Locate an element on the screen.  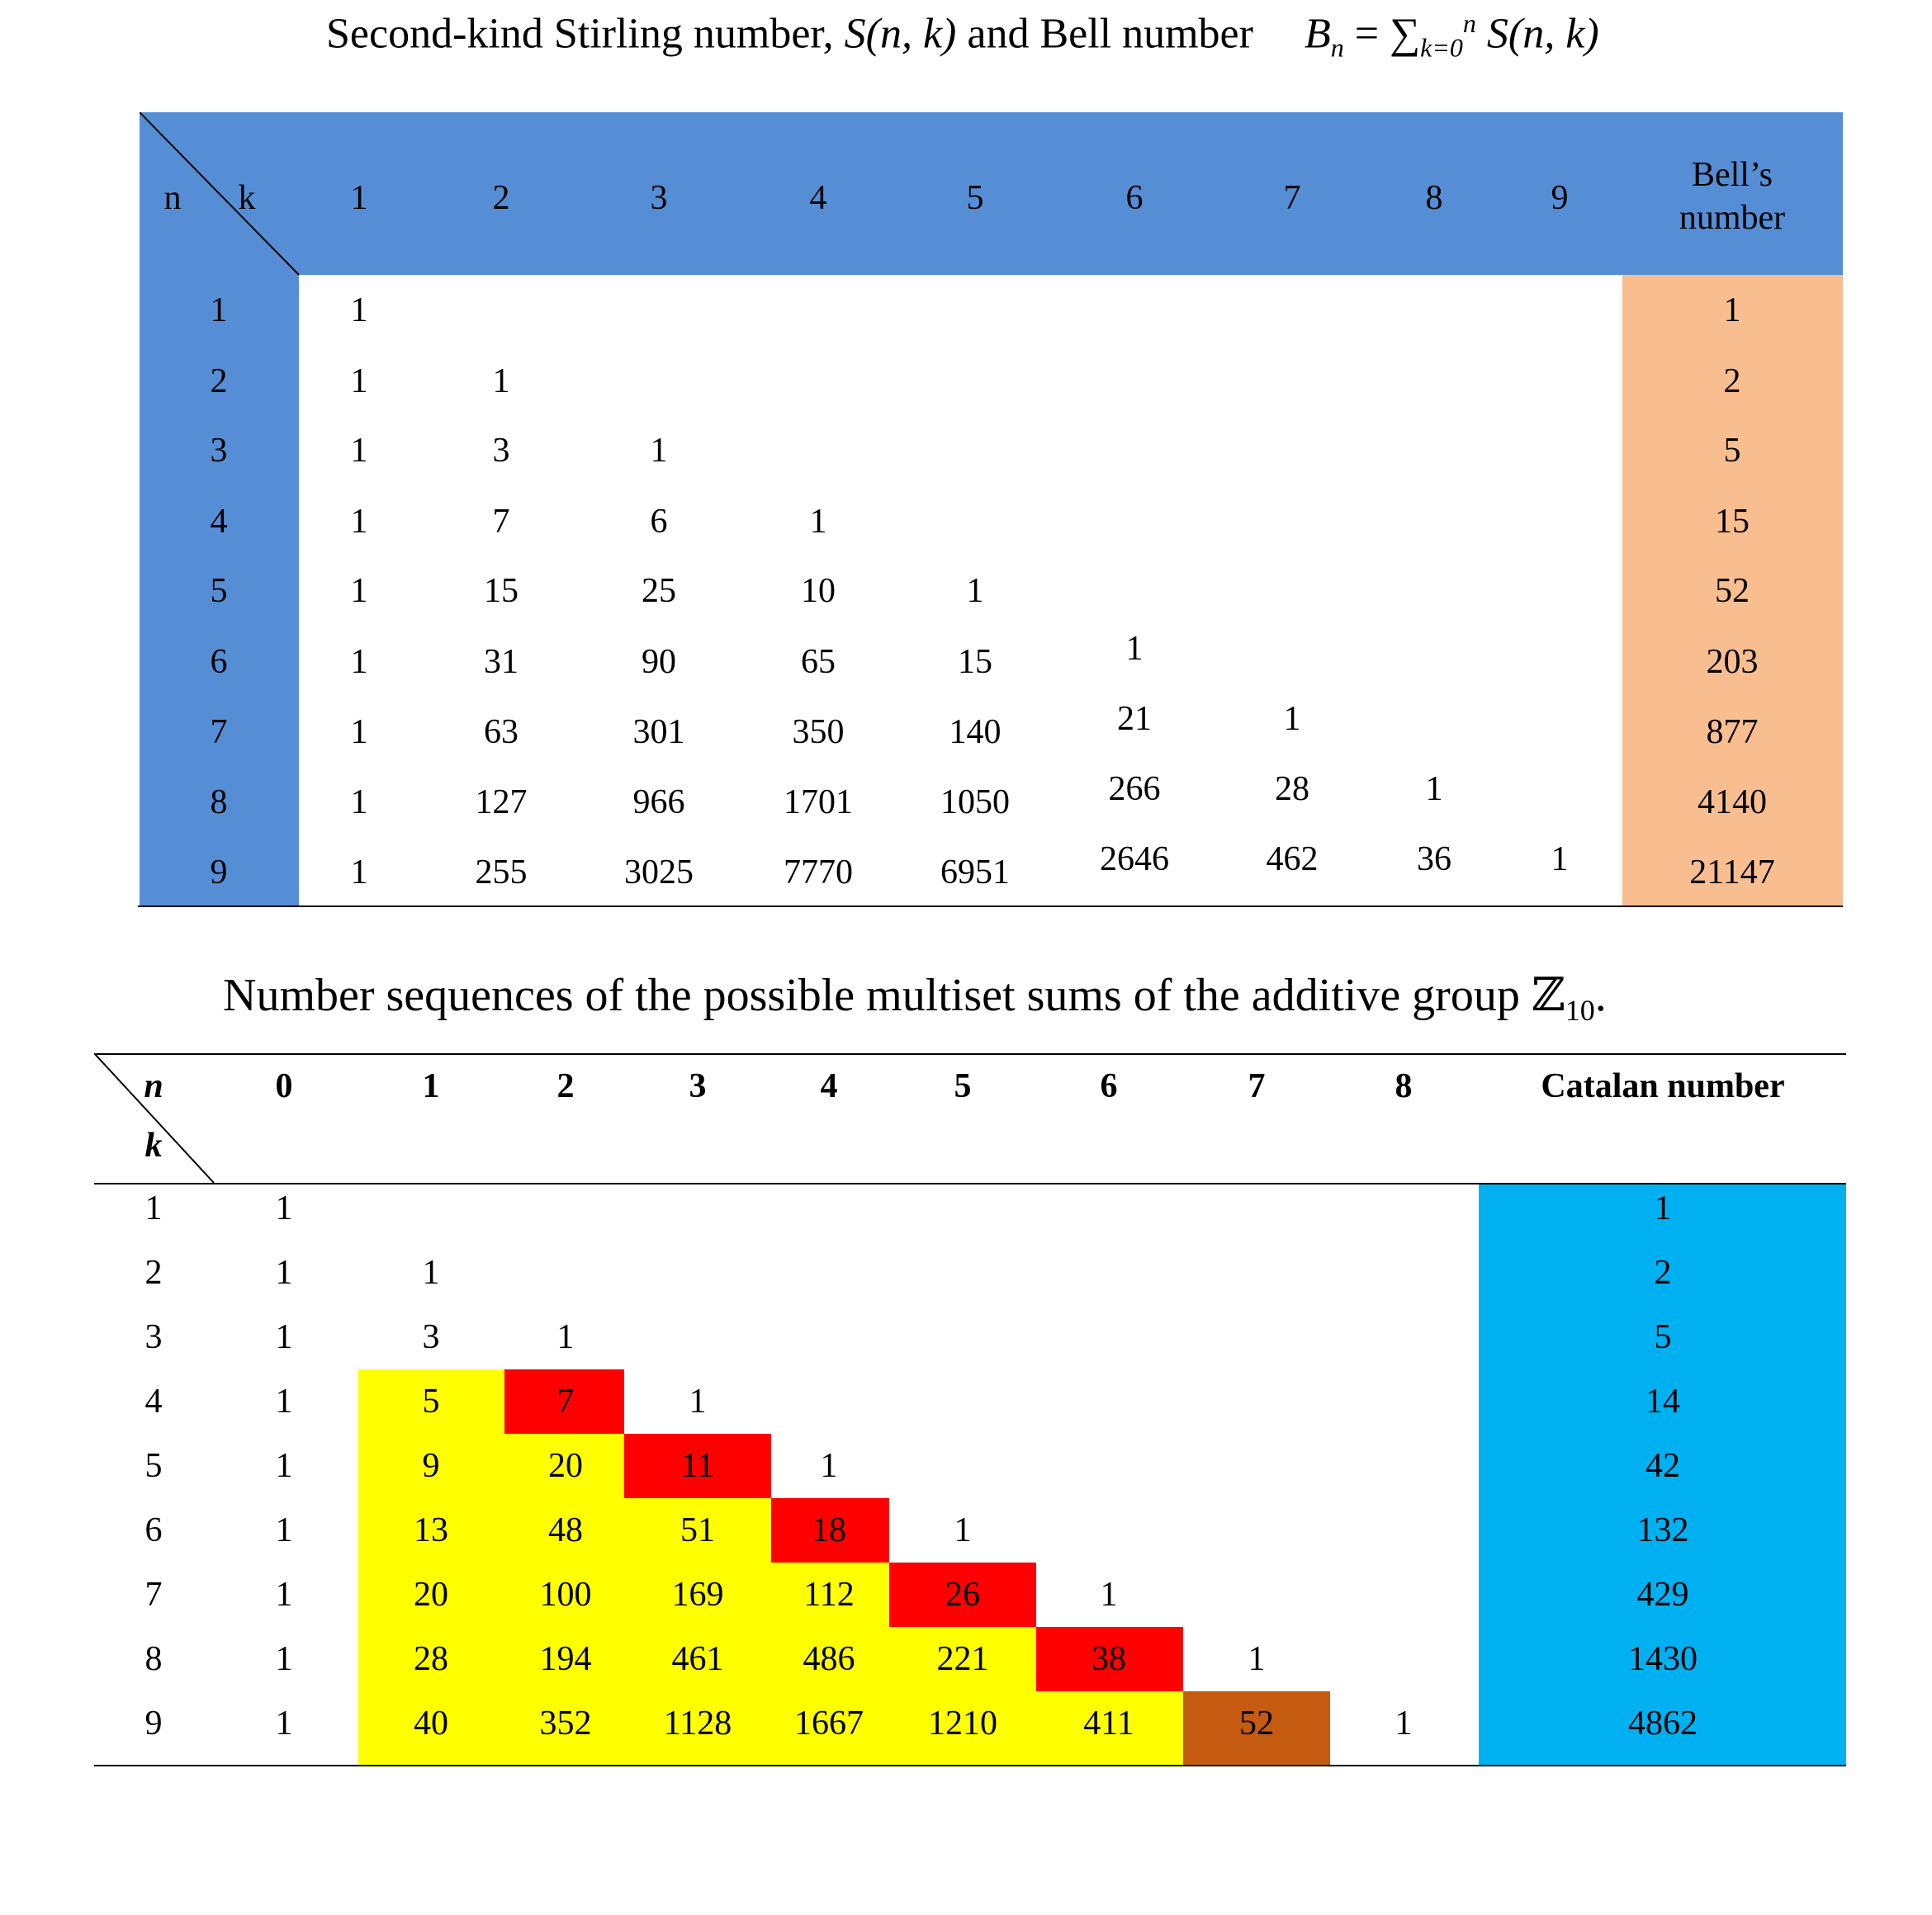
multiset-value: 52 is located at coordinates (1256, 1723).